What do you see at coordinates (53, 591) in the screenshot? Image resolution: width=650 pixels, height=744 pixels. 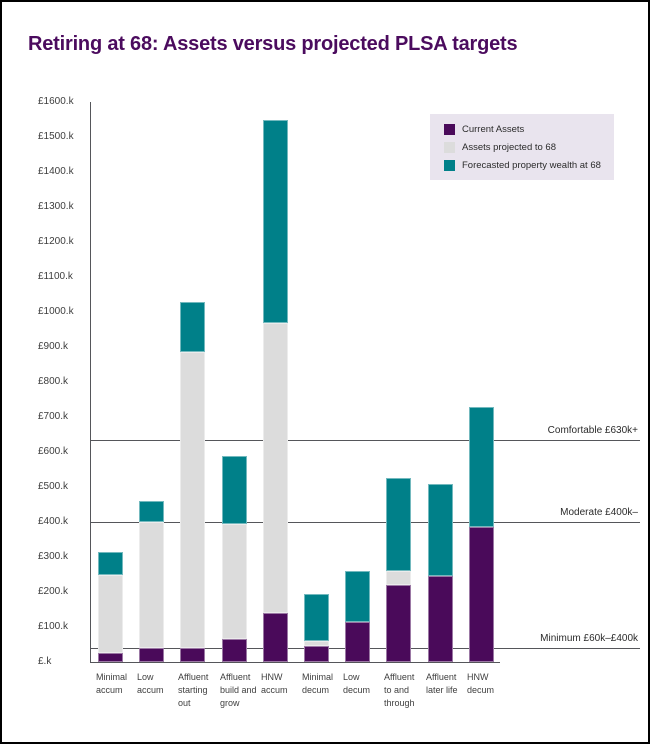 I see `y-axis-tick-label: £200.k` at bounding box center [53, 591].